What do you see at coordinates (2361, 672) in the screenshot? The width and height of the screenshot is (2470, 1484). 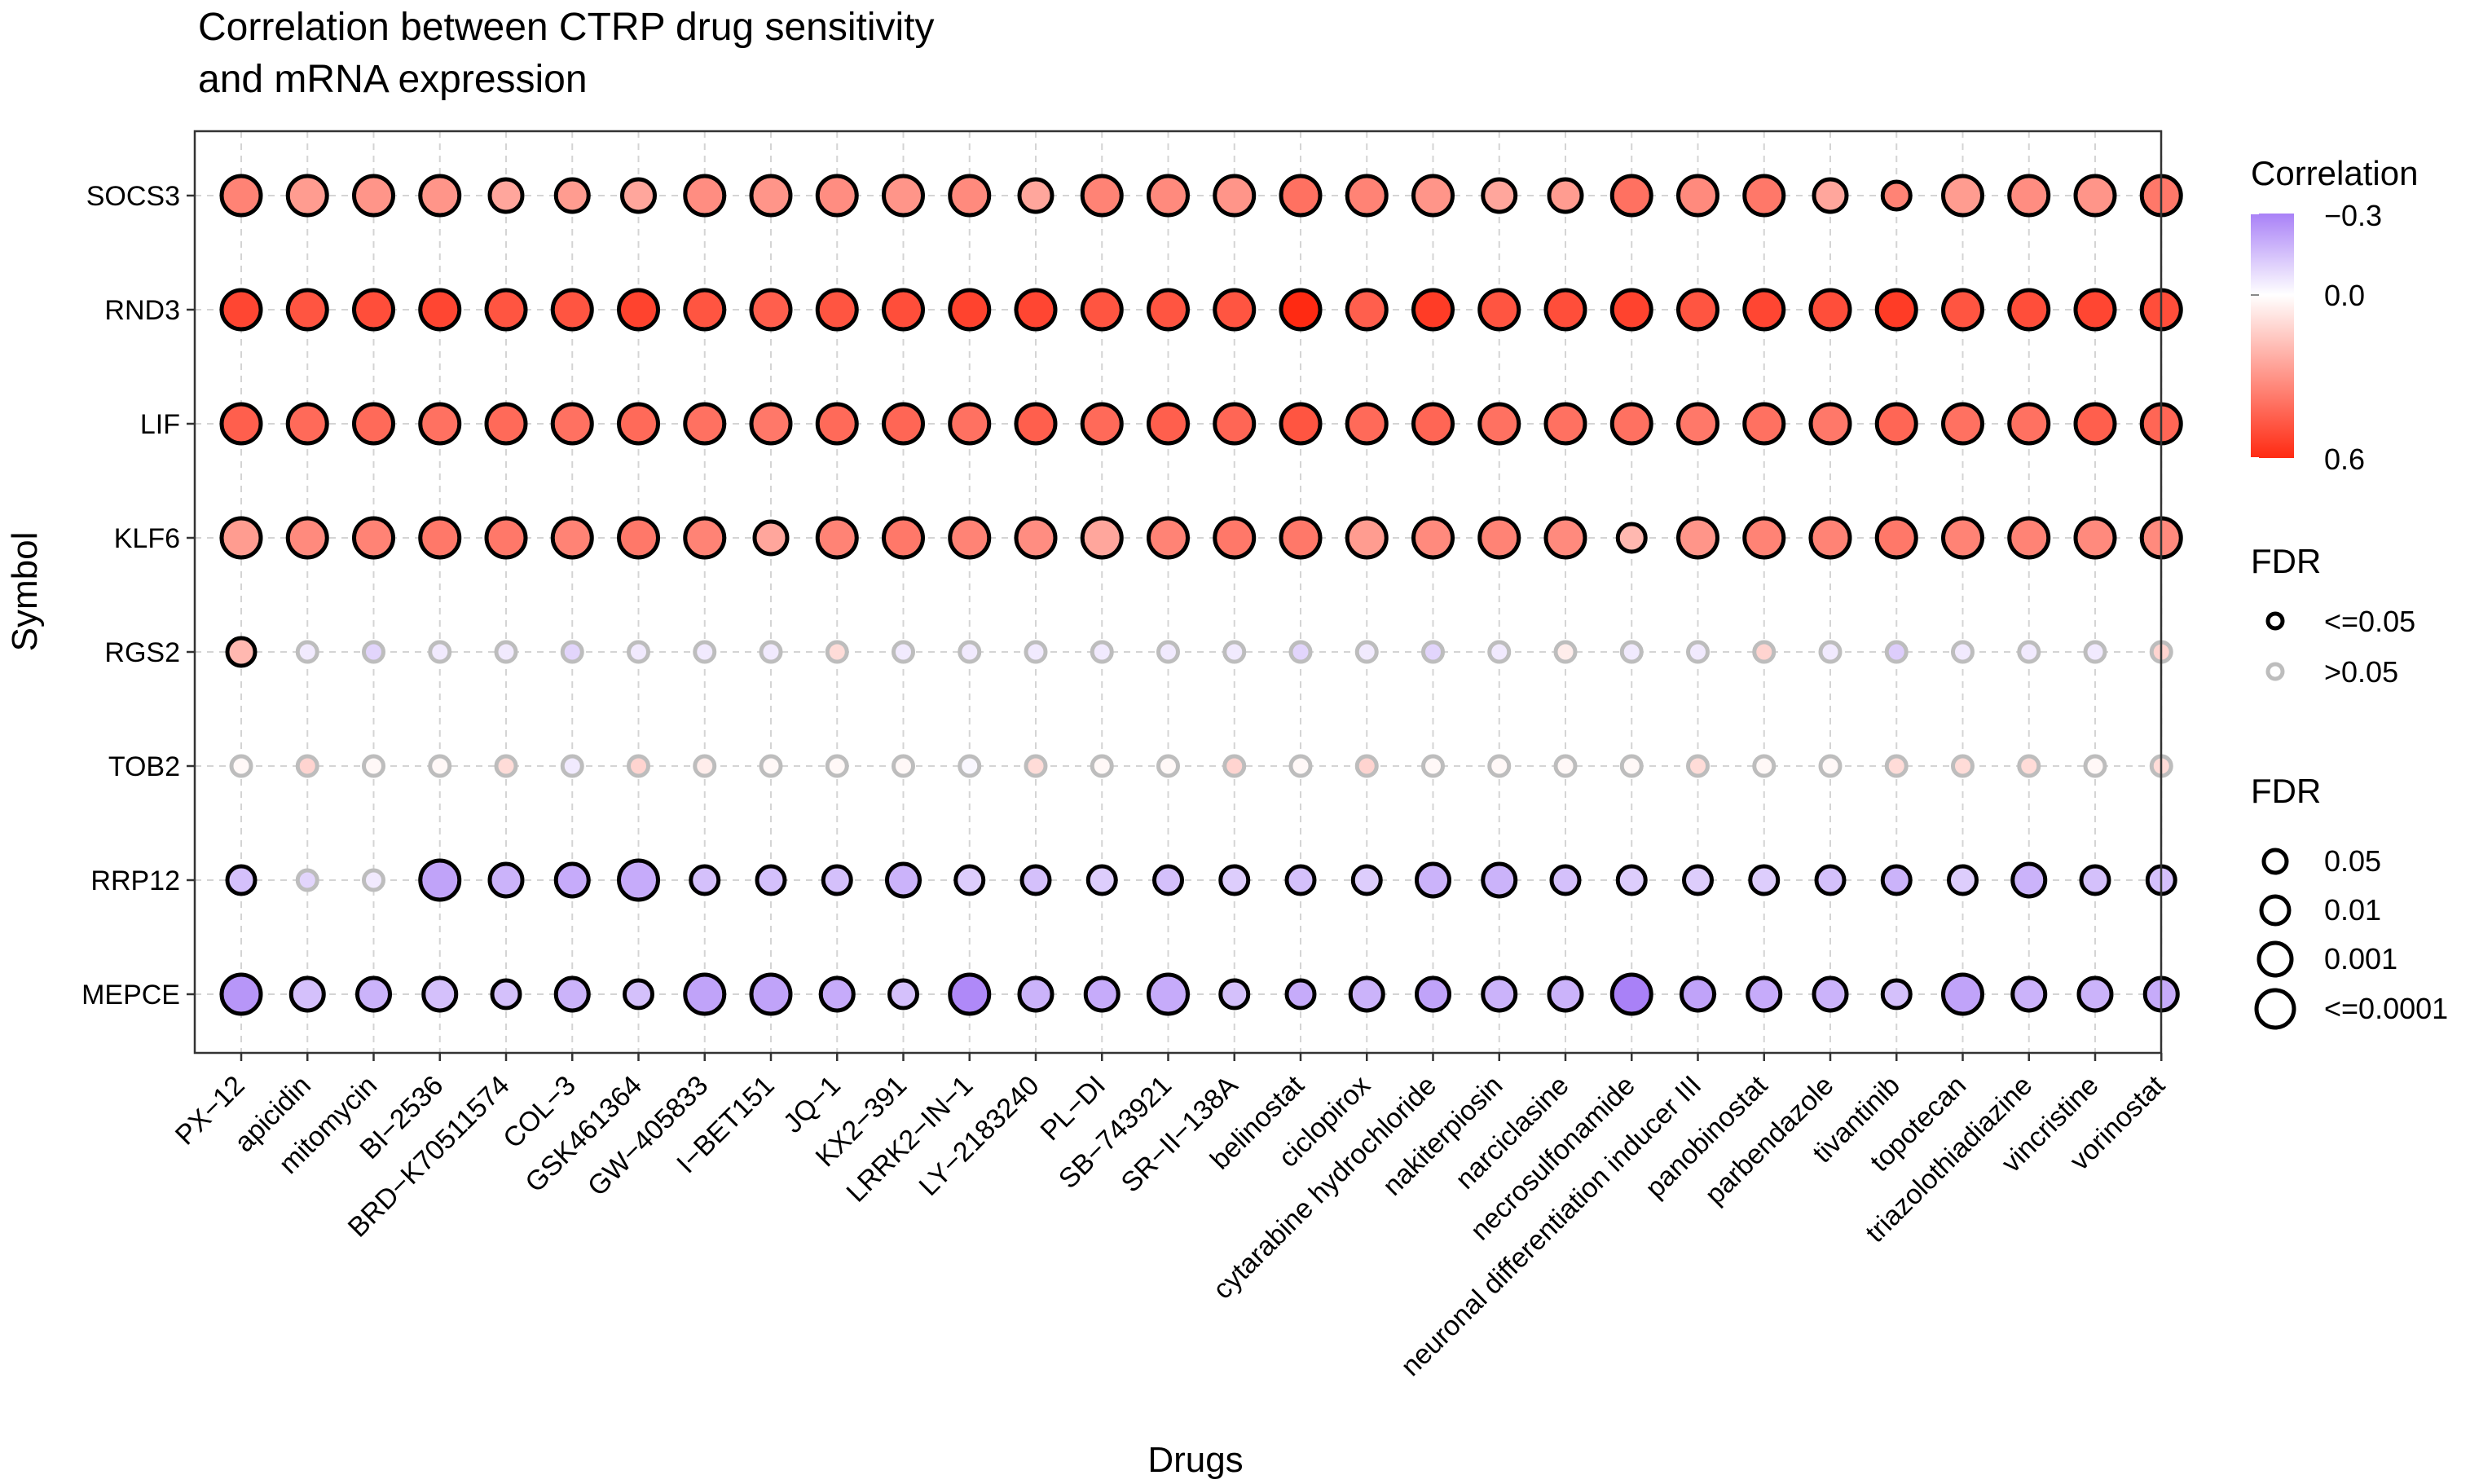 I see `legend-nonsig-label: >0.05` at bounding box center [2361, 672].